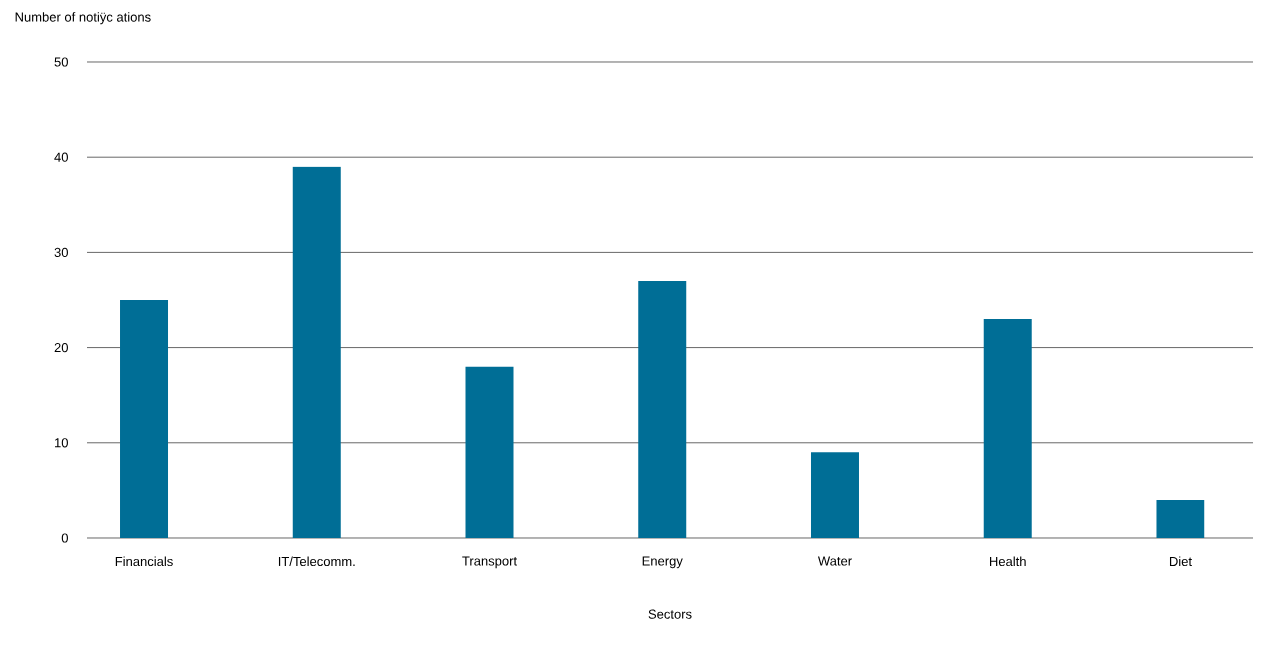 Image resolution: width=1261 pixels, height=663 pixels. What do you see at coordinates (83, 18) in the screenshot?
I see `y-axis-title: Number of notiÿc ations` at bounding box center [83, 18].